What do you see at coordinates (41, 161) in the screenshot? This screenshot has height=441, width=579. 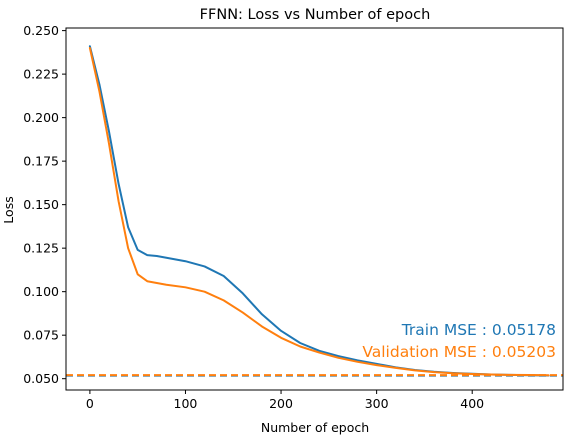 I see `y-tick-label: 0.175` at bounding box center [41, 161].